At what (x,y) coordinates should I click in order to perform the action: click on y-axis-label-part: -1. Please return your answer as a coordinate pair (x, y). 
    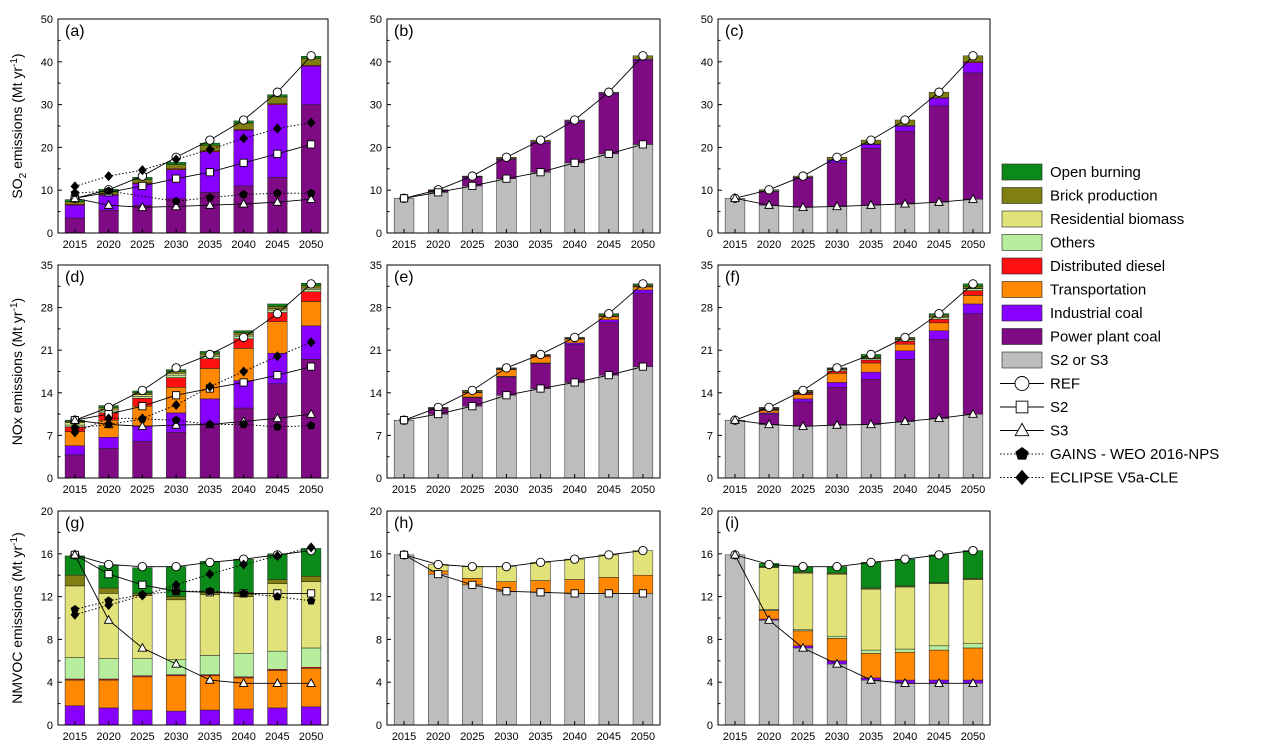
    Looking at the image, I should click on (14, 306).